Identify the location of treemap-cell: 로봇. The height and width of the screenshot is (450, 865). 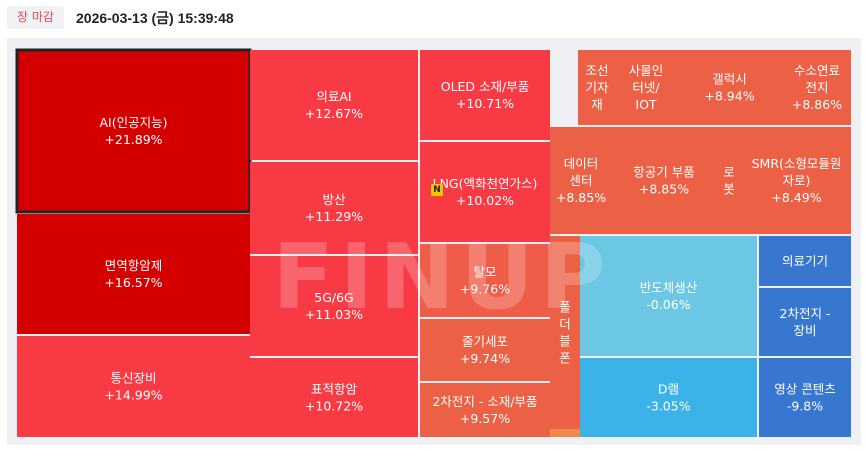
(729, 180).